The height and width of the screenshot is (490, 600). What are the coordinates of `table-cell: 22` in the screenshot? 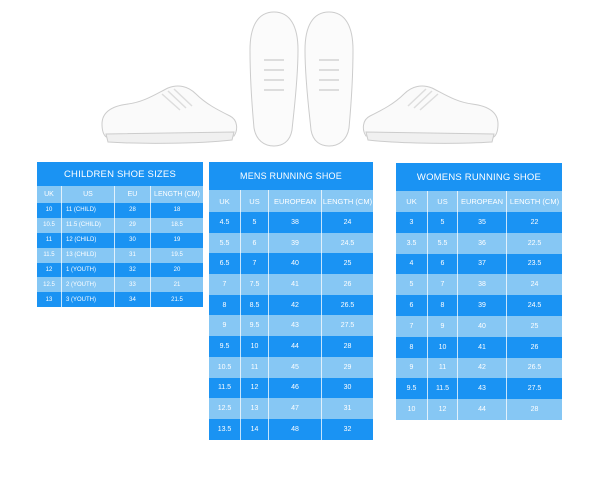 It's located at (534, 222).